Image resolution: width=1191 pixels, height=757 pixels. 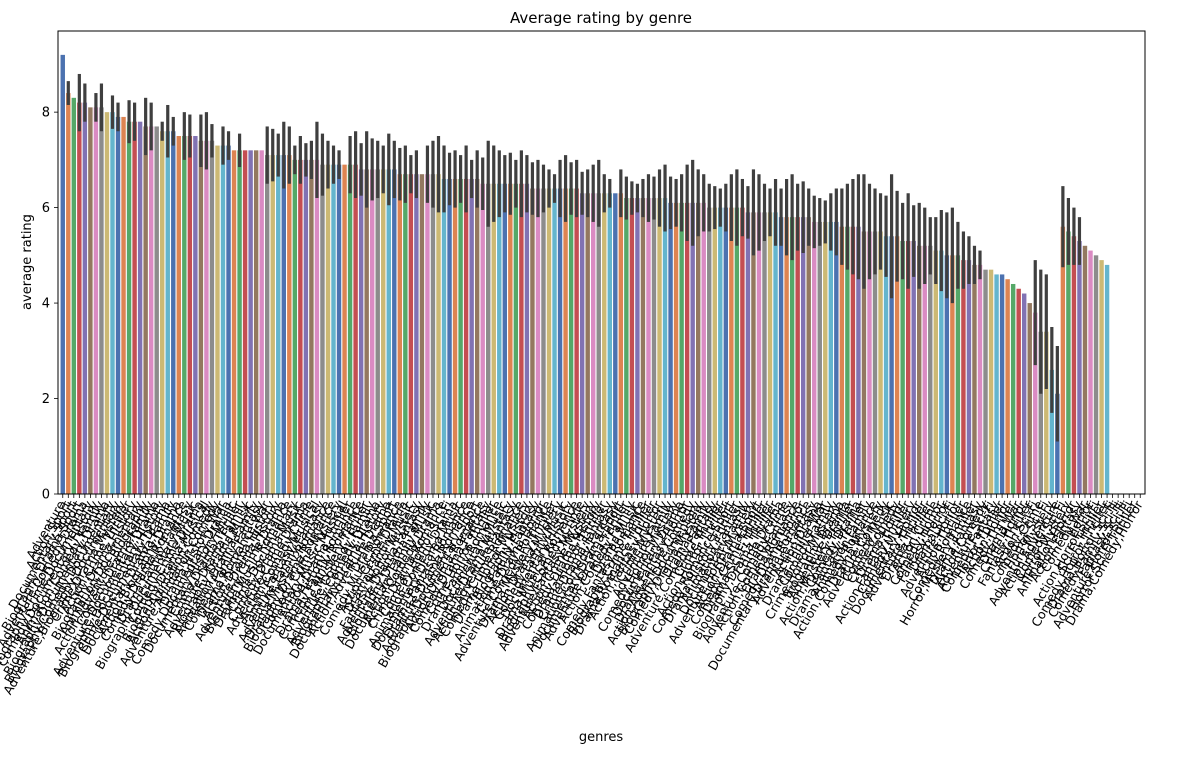 What do you see at coordinates (27, 262) in the screenshot?
I see `y-axis-label: average rating` at bounding box center [27, 262].